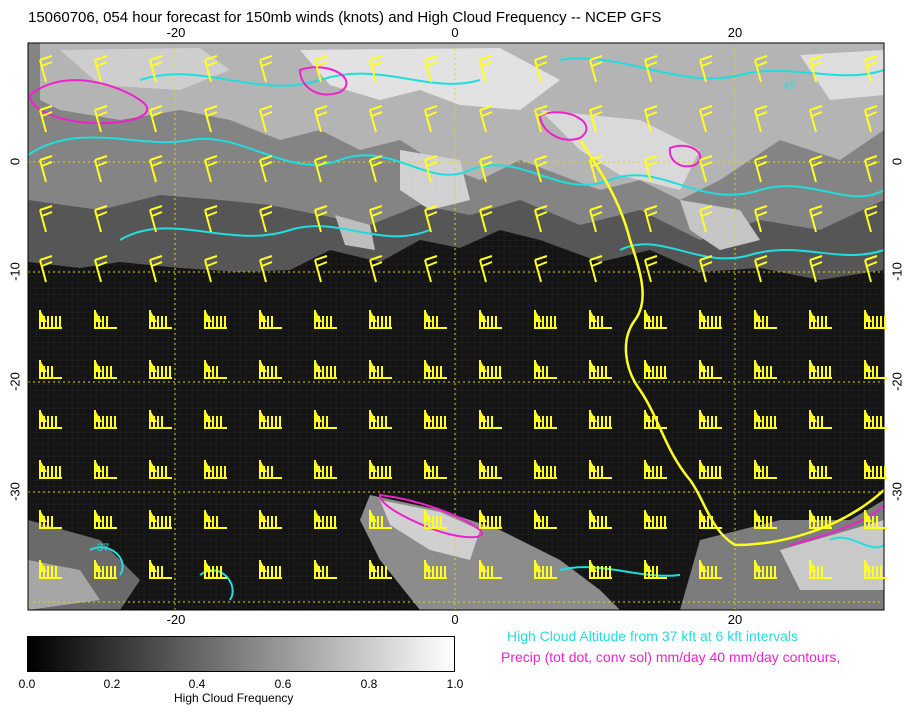 Image resolution: width=906 pixels, height=714 pixels. What do you see at coordinates (369, 684) in the screenshot?
I see `colorbar-tick: 0.8` at bounding box center [369, 684].